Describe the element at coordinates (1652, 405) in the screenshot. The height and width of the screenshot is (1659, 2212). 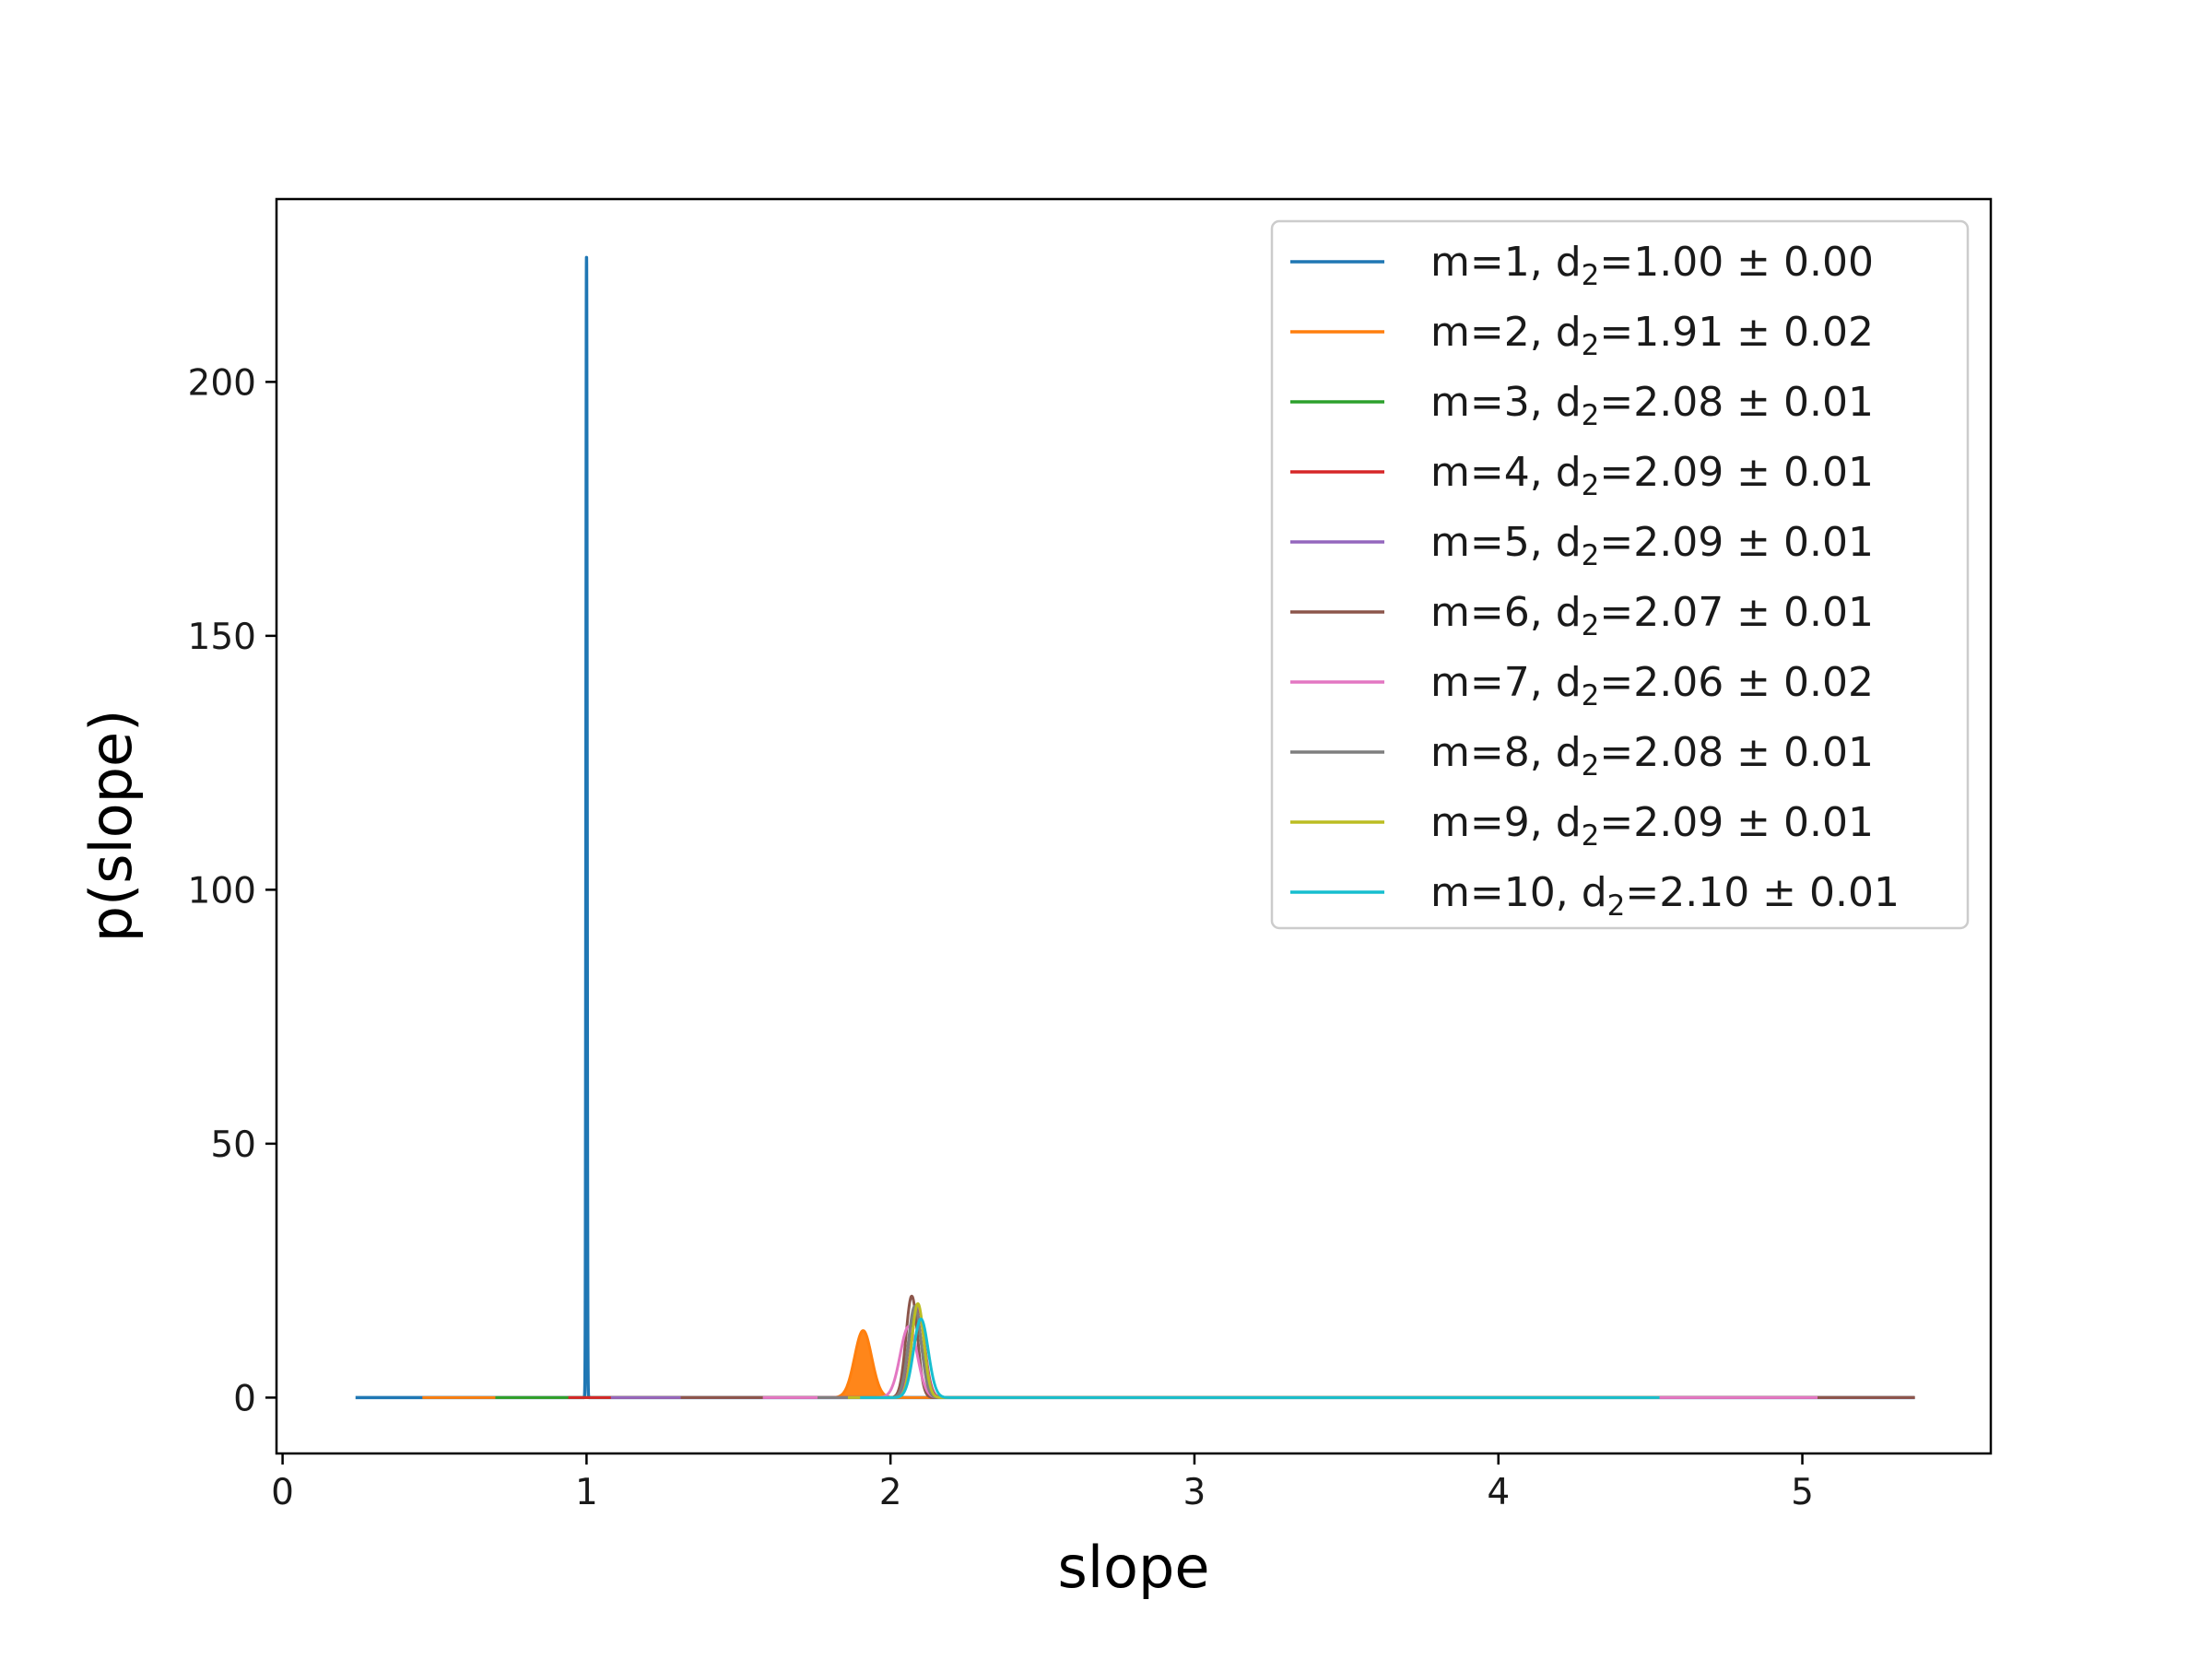
I see `legend-label-m3: m=3, d2=2.08 ± 0.01` at that location.